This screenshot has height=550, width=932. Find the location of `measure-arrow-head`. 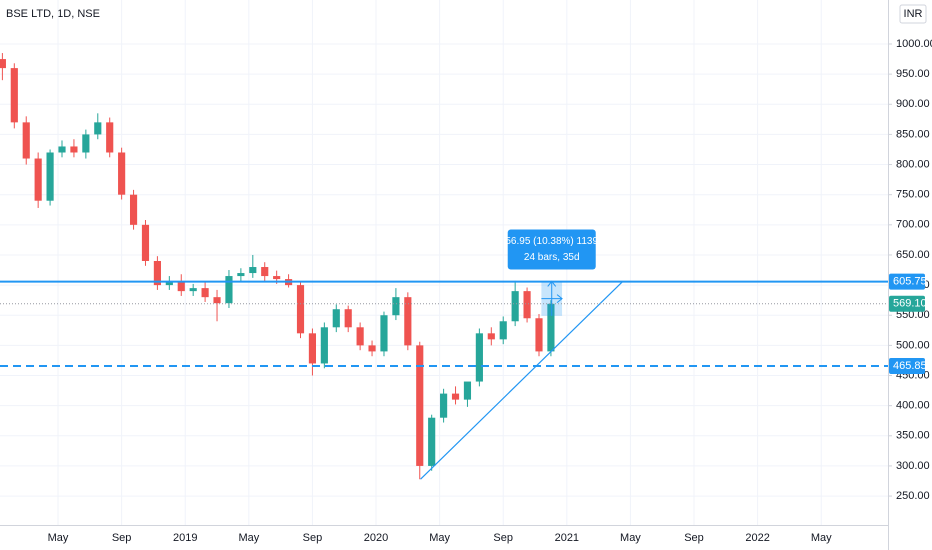

measure-arrow-head is located at coordinates (559, 299).